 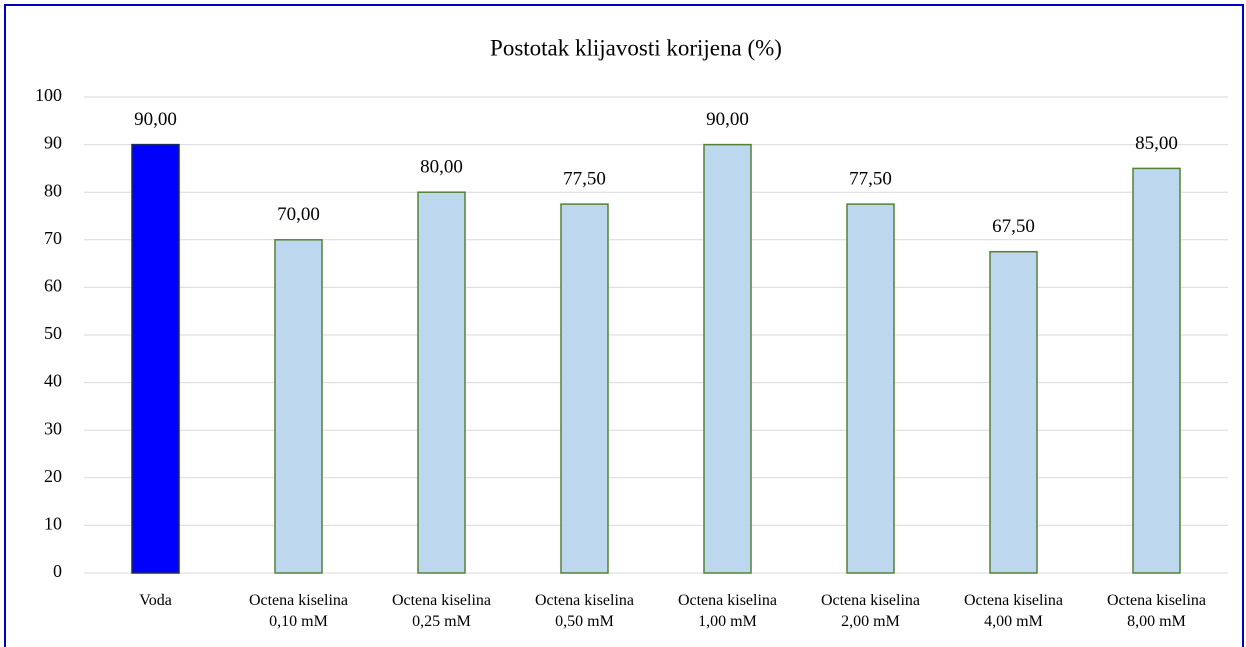 What do you see at coordinates (53, 143) in the screenshot?
I see `y-tick-label: 90` at bounding box center [53, 143].